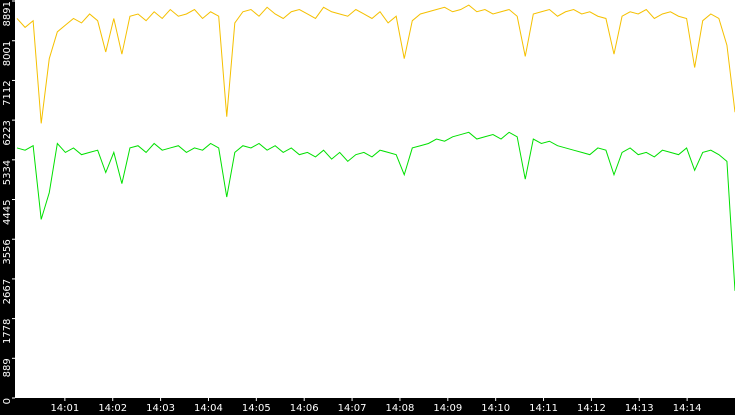 This screenshot has height=415, width=735. I want to click on y-tick-label: 889, so click(7, 367).